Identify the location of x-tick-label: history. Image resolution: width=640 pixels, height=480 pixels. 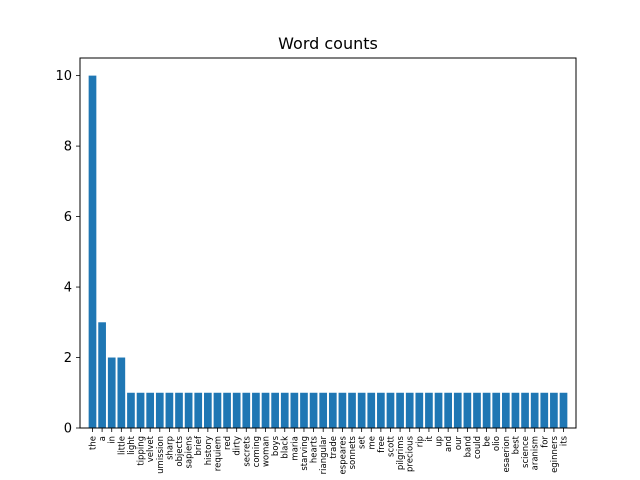
(209, 450).